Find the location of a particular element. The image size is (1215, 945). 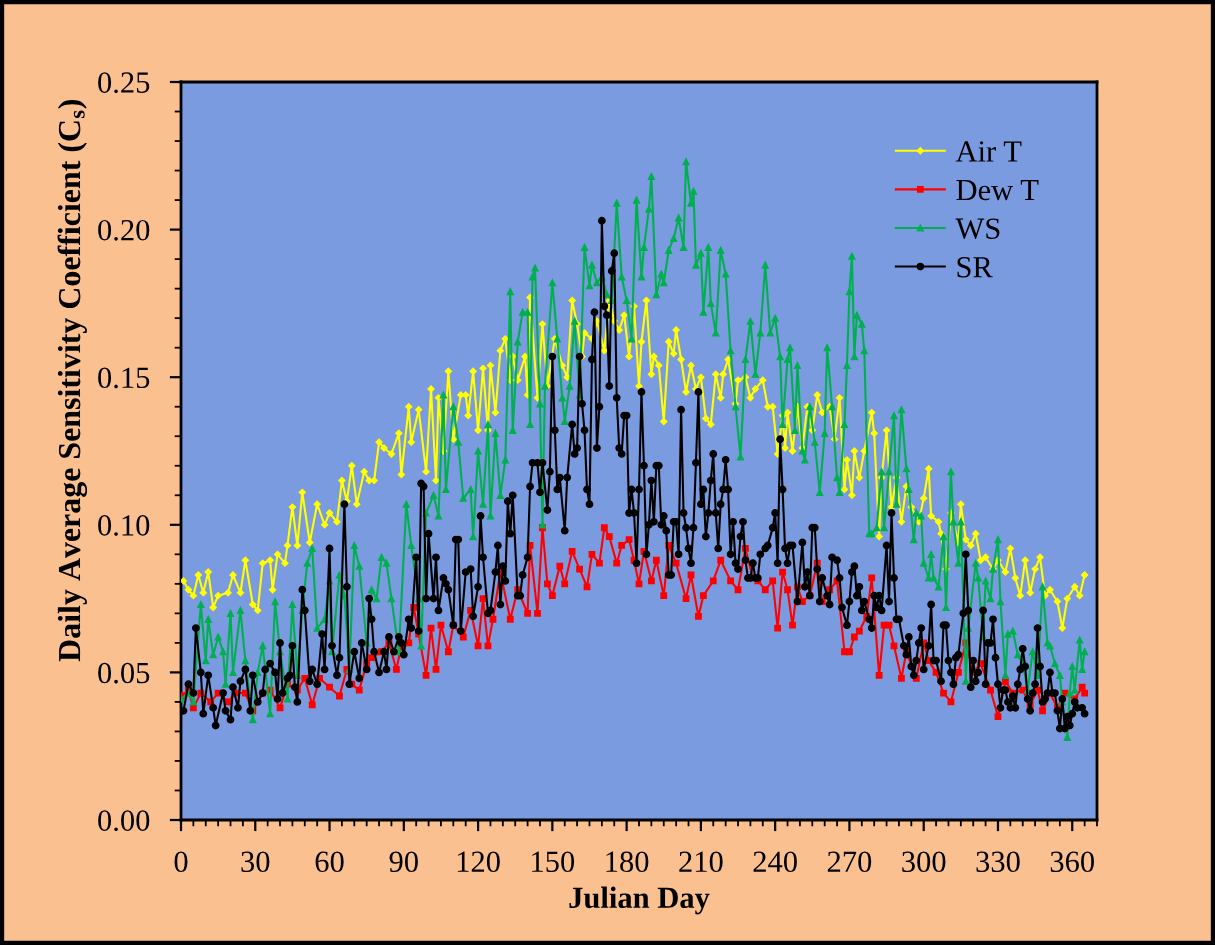

x-tick-label: 120 is located at coordinates (478, 862).